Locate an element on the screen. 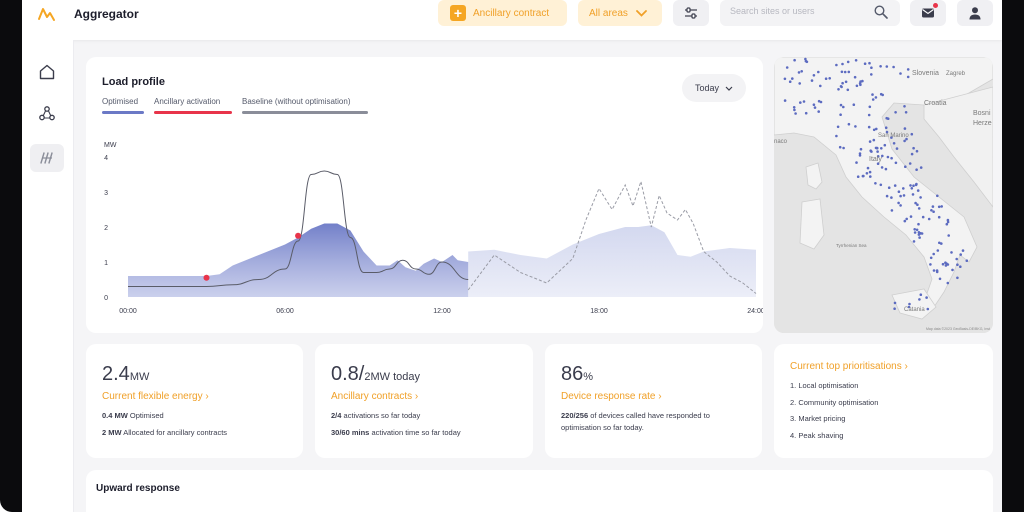 The image size is (1024, 512). user-profile-button is located at coordinates (975, 13).